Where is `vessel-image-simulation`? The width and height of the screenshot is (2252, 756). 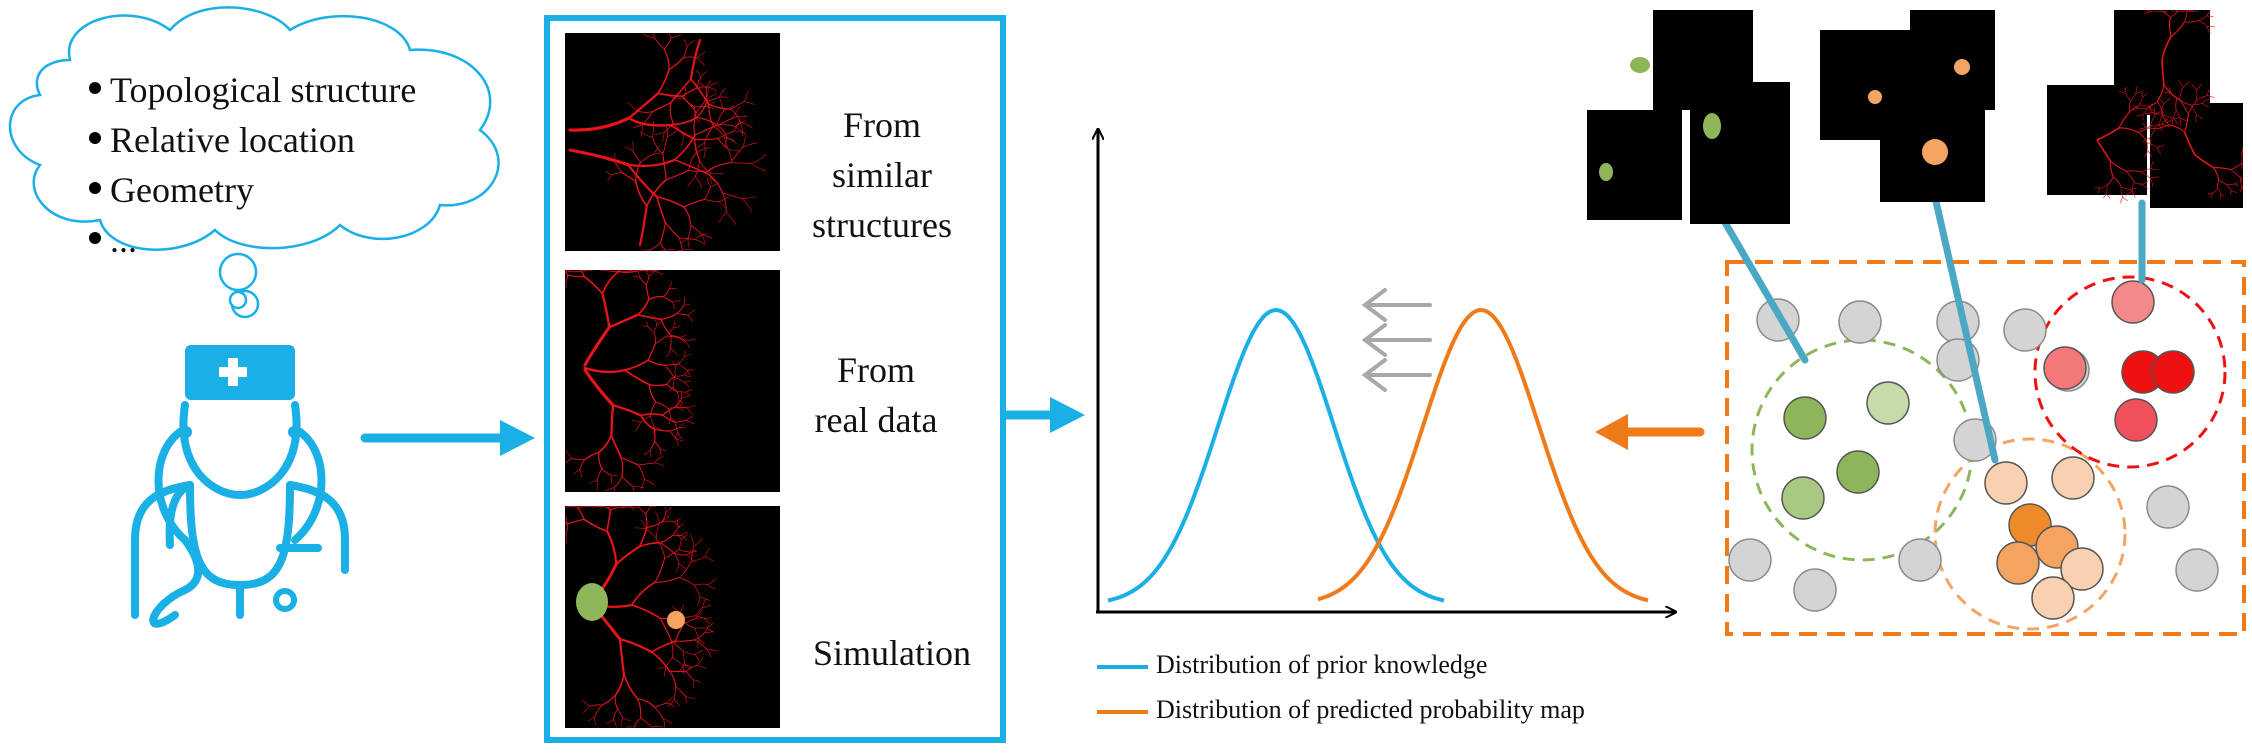 vessel-image-simulation is located at coordinates (672, 616).